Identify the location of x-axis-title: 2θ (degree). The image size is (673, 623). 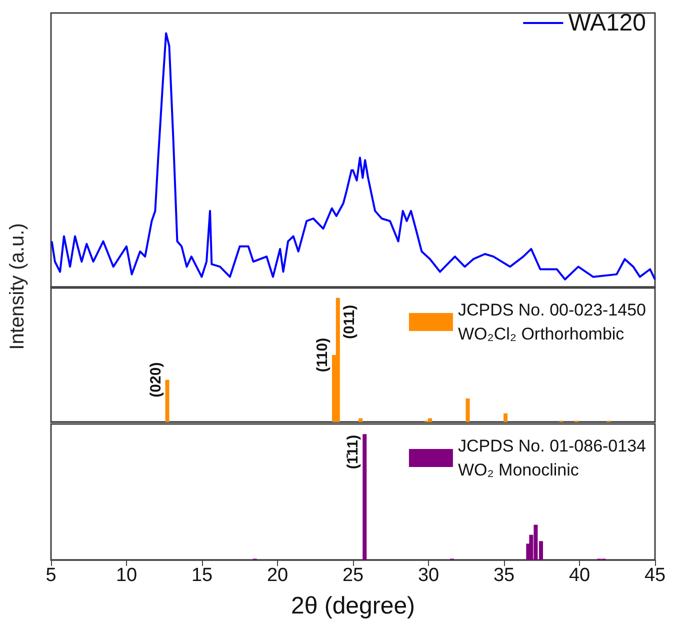
(353, 606).